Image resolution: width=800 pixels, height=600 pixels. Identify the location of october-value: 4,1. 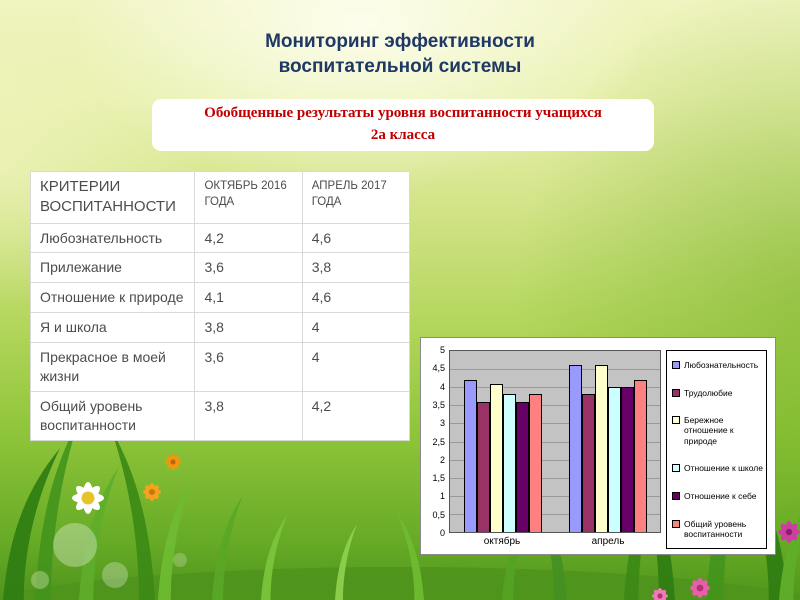
(248, 298).